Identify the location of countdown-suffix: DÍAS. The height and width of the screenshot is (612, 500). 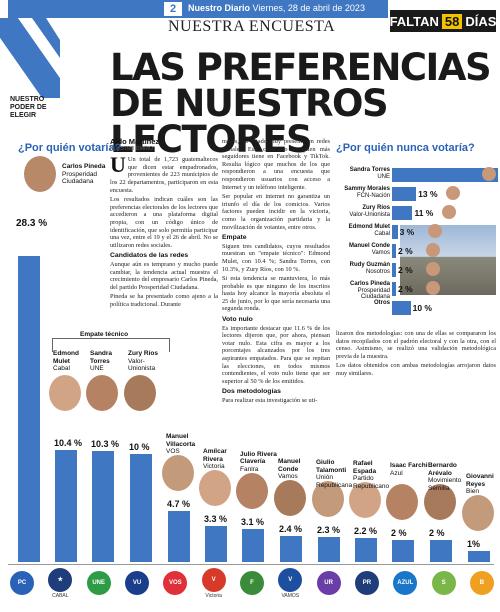
(481, 21).